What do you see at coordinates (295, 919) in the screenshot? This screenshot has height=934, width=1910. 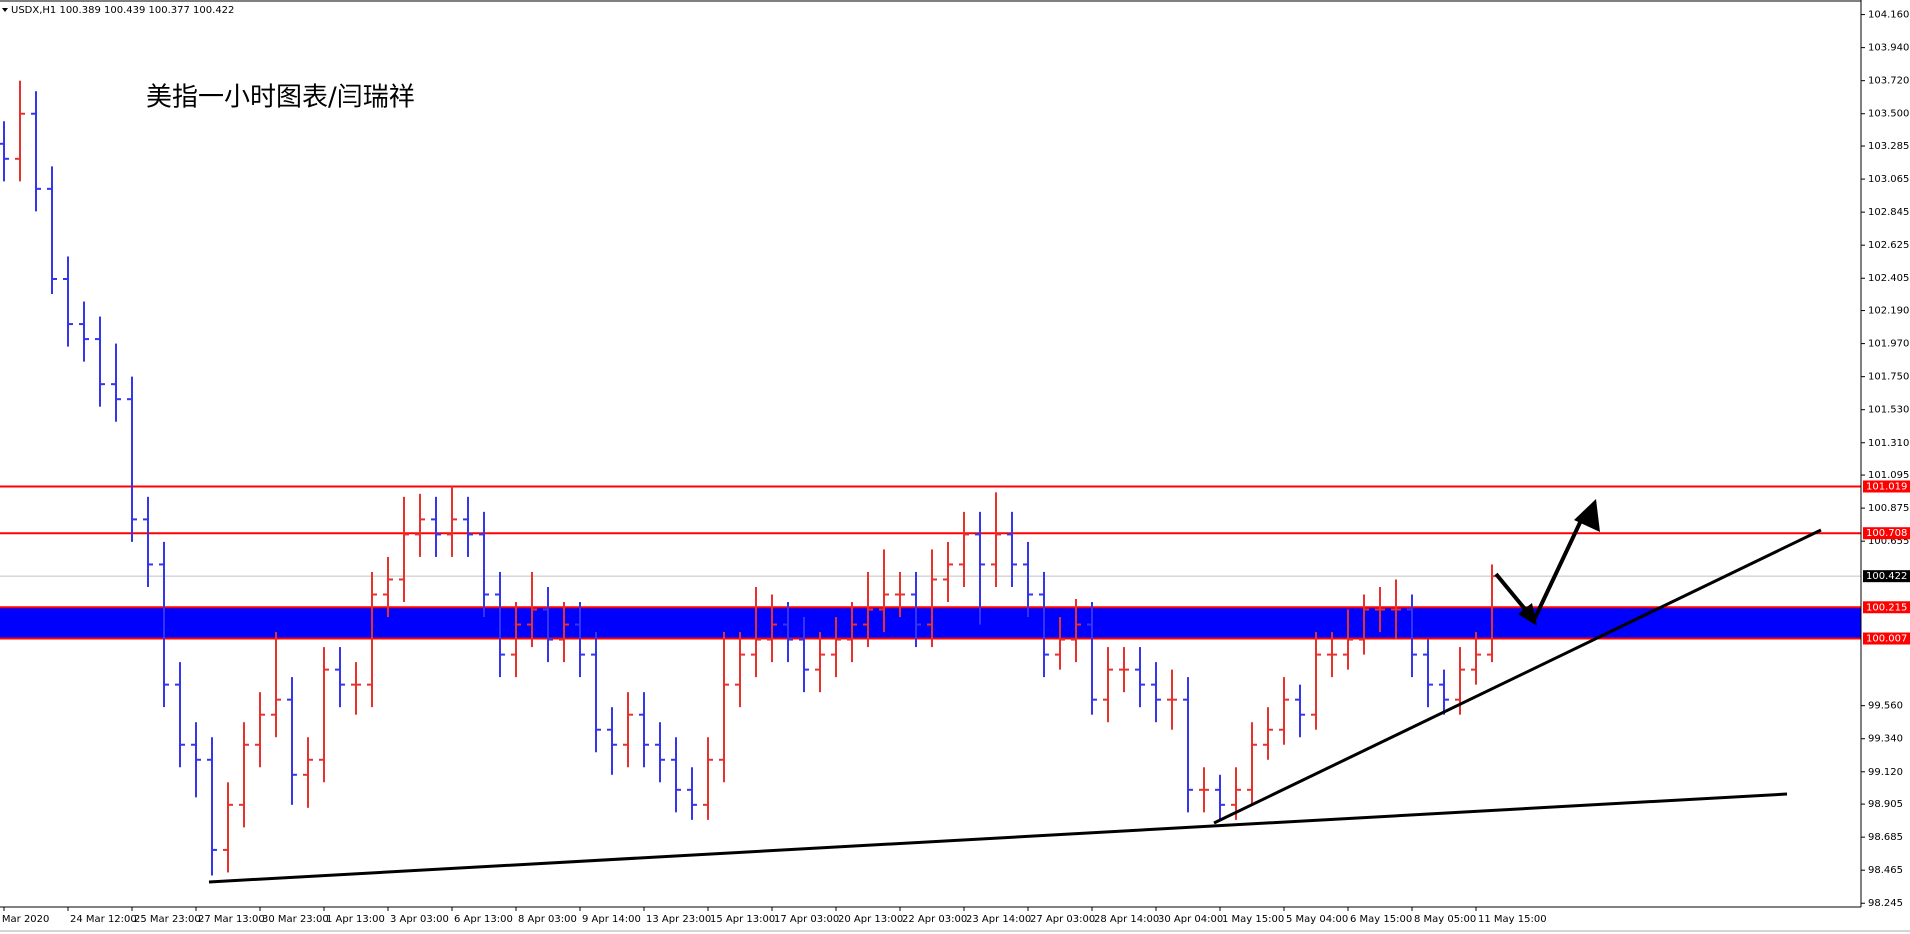 I see `x-tick-label: 30 Mar 23:00` at bounding box center [295, 919].